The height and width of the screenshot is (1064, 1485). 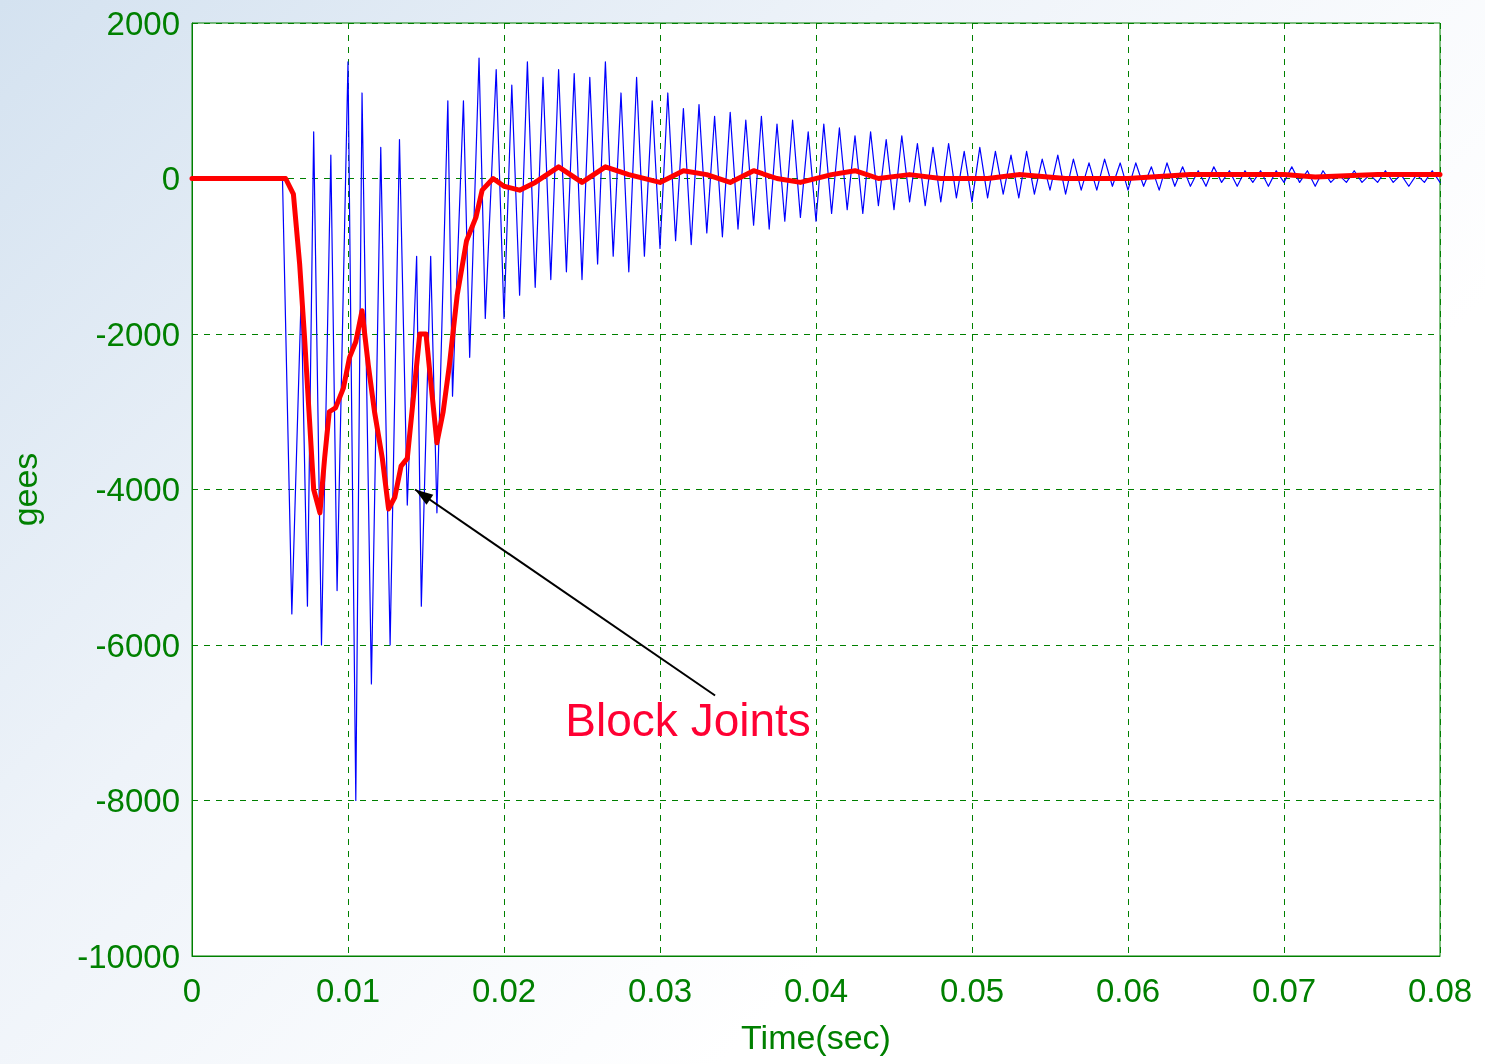 What do you see at coordinates (1440, 990) in the screenshot?
I see `x-tick-label: 0.08` at bounding box center [1440, 990].